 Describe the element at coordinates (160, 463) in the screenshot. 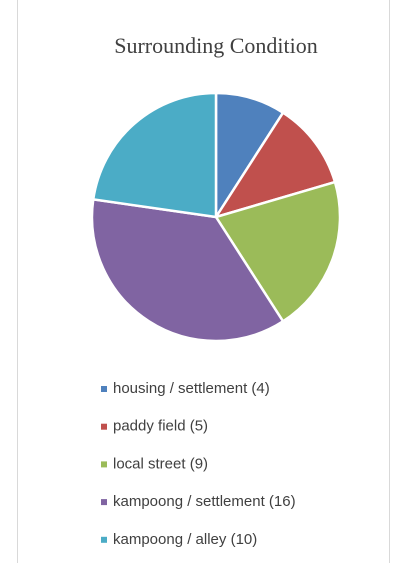

I see `legend-label: local street (9)` at that location.